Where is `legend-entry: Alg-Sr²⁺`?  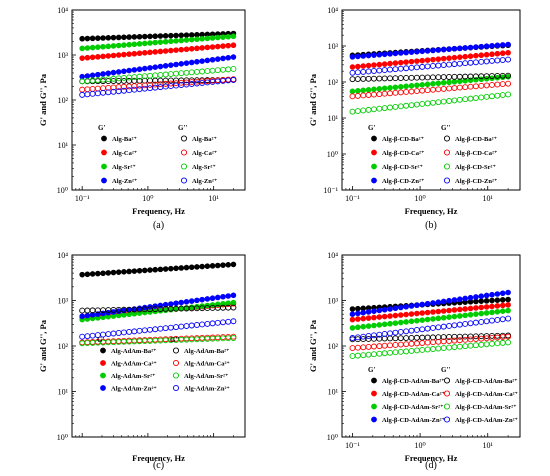
legend-entry: Alg-Sr²⁺ is located at coordinates (124, 167).